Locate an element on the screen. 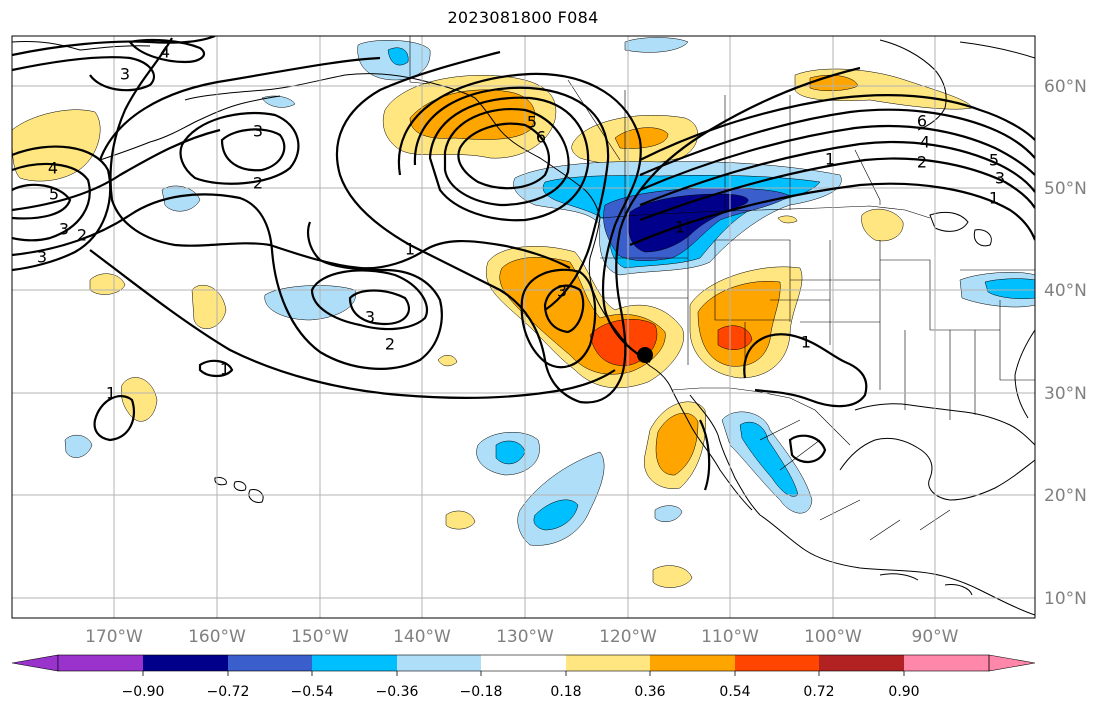 The image size is (1105, 712). gulf-of-mexico-coast is located at coordinates (937, 469).